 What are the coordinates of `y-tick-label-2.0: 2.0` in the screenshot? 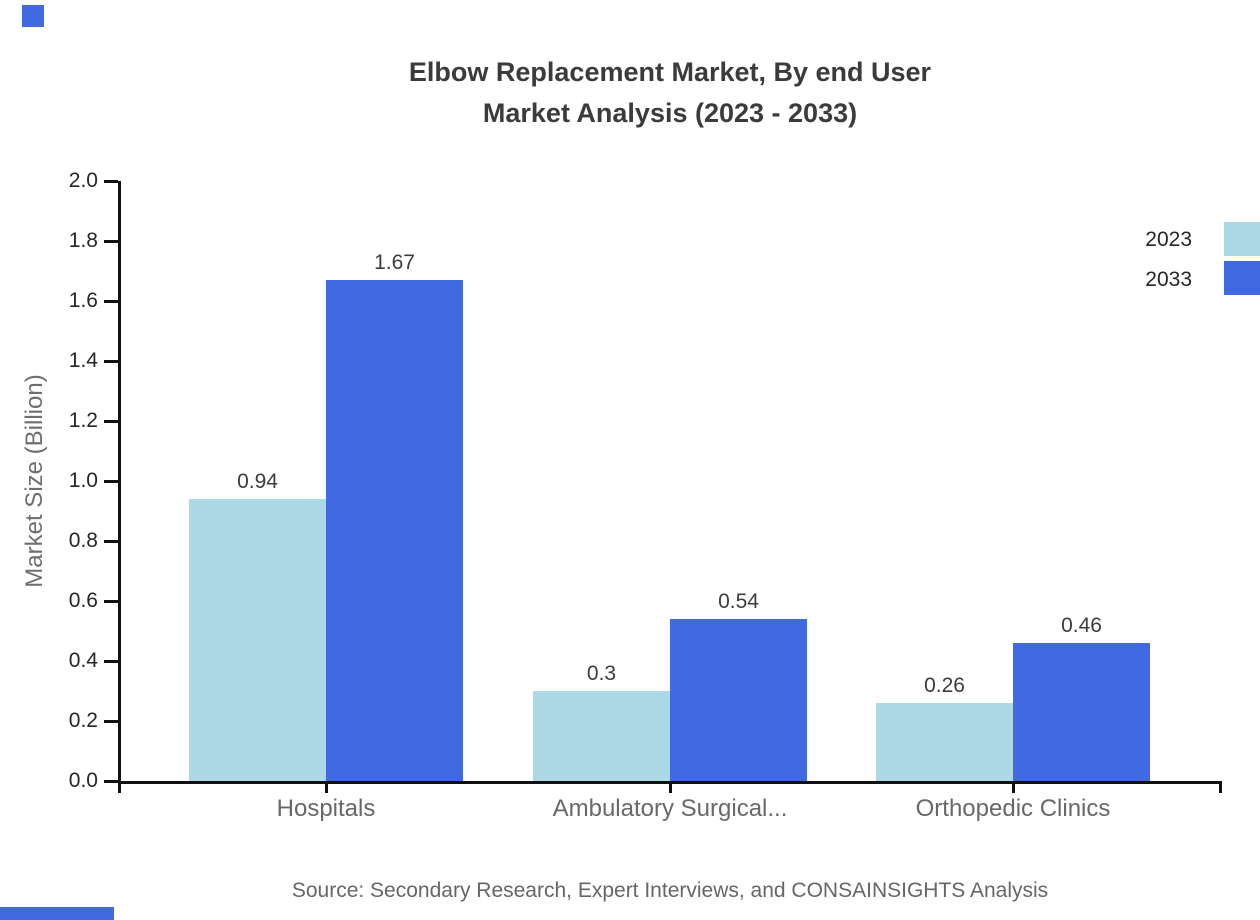 It's located at (83, 180).